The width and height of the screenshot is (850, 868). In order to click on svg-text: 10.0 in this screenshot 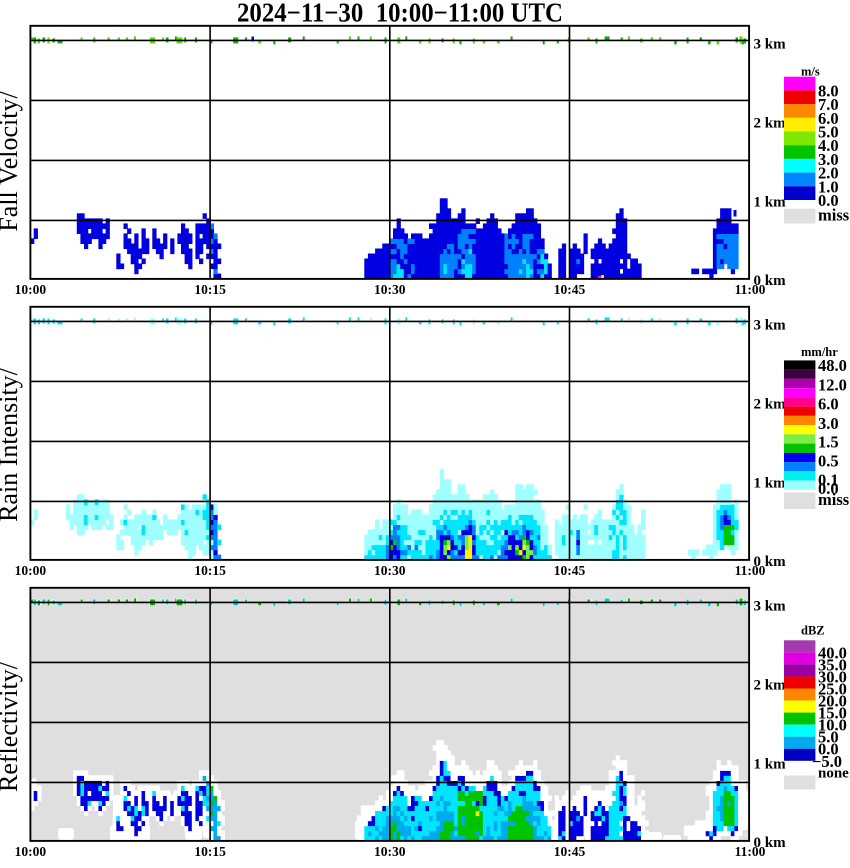, I will do `click(832, 725)`.